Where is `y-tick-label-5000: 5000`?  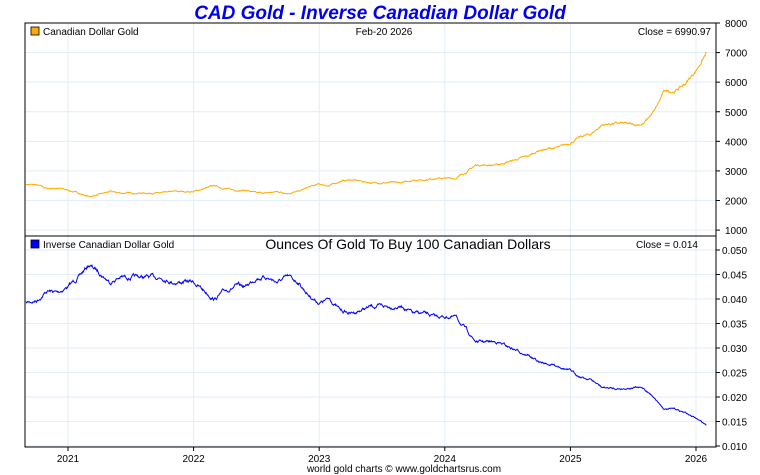
y-tick-label-5000: 5000 is located at coordinates (736, 113).